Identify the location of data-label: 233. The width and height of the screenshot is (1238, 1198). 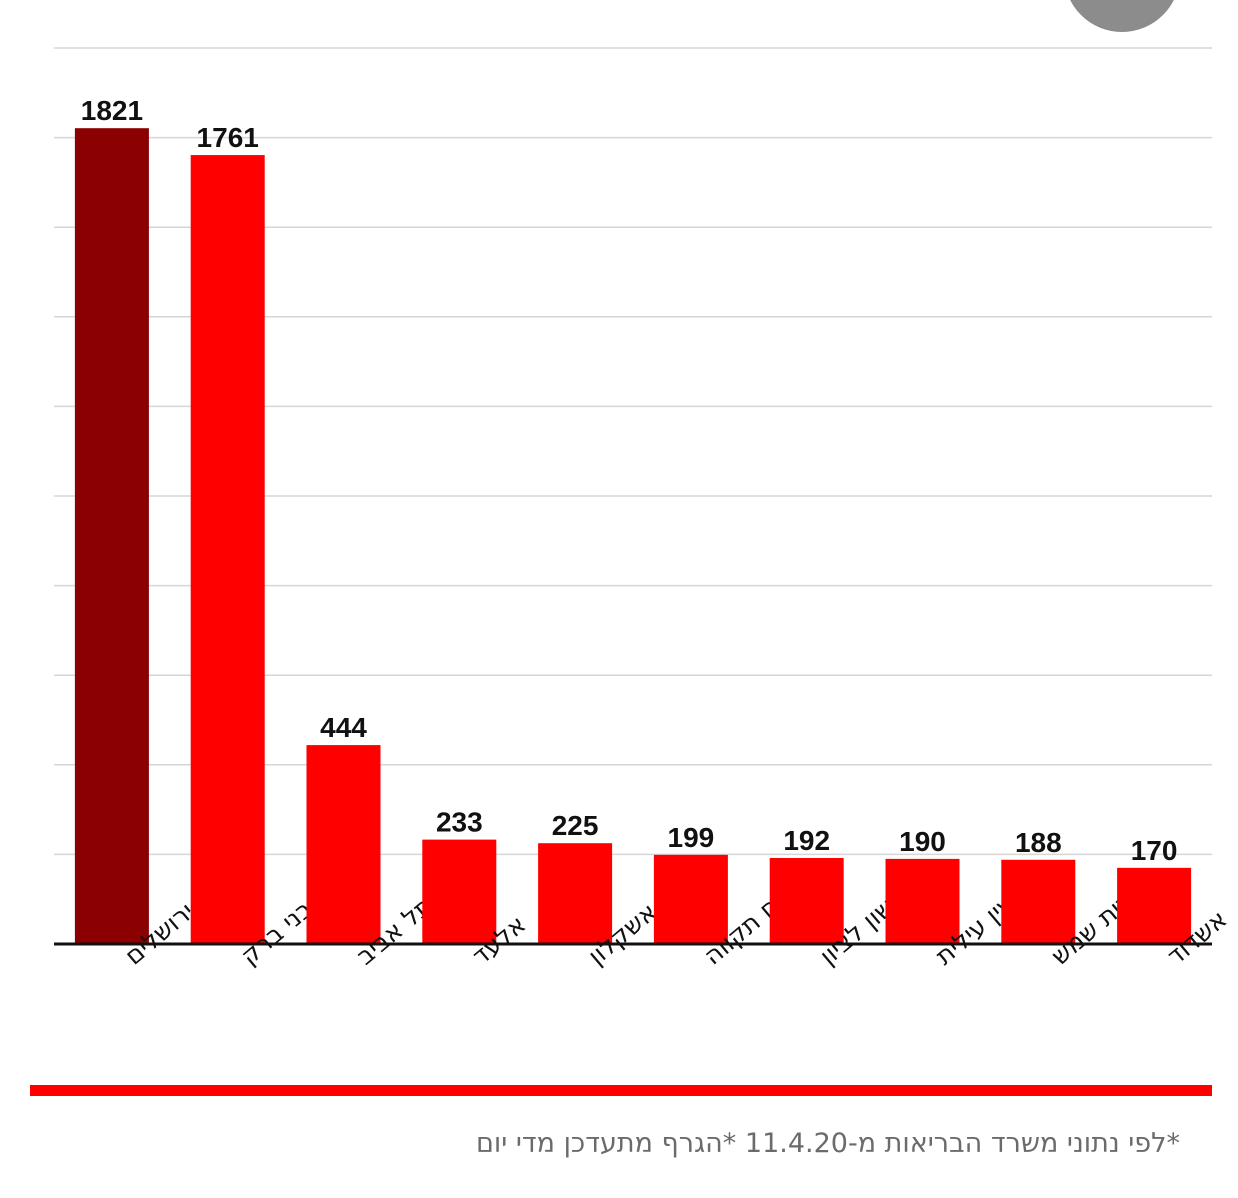
(459, 822).